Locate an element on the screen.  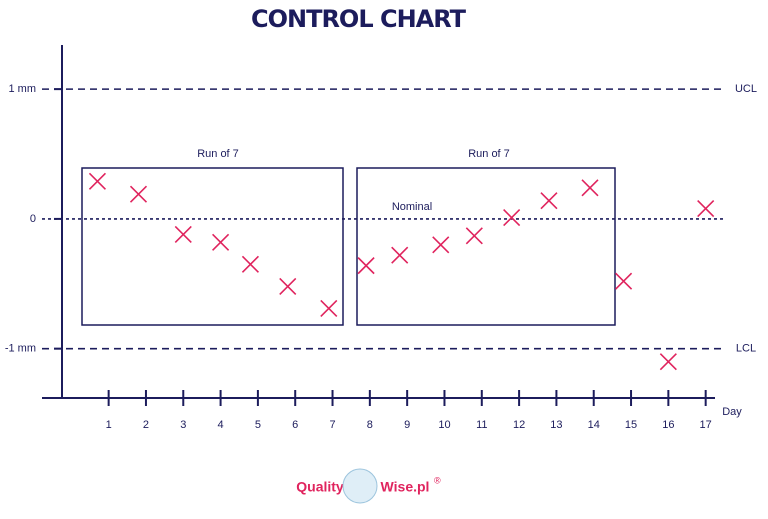
x-tick-label: 8 is located at coordinates (370, 425).